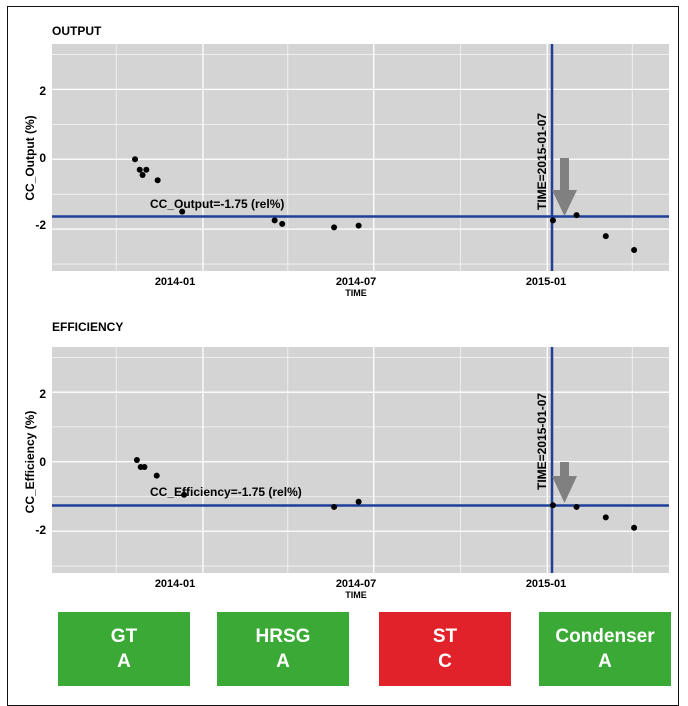 This screenshot has height=706, width=688. I want to click on output-y-axis-label: CC_Output (%), so click(30, 157).